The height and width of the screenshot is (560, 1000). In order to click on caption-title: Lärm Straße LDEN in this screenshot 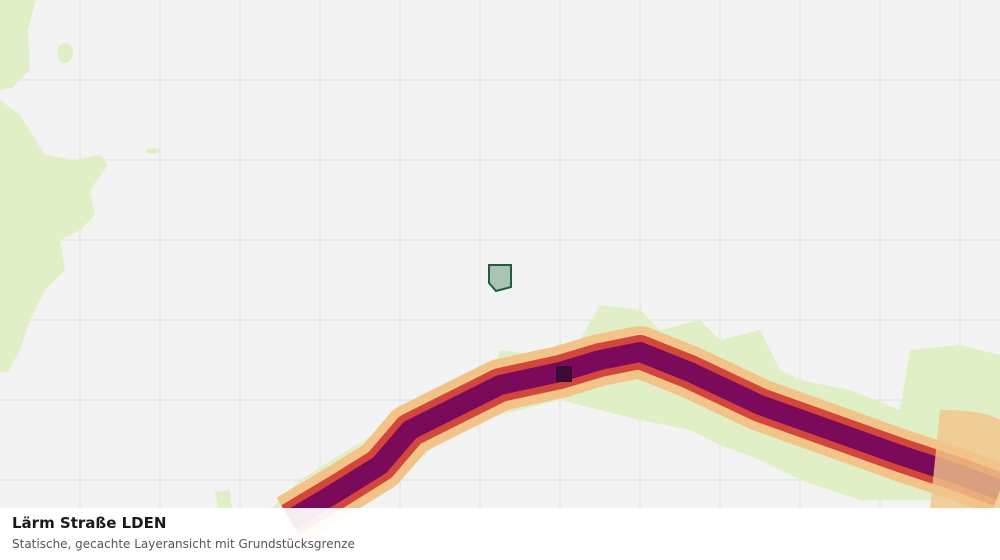, I will do `click(89, 523)`.